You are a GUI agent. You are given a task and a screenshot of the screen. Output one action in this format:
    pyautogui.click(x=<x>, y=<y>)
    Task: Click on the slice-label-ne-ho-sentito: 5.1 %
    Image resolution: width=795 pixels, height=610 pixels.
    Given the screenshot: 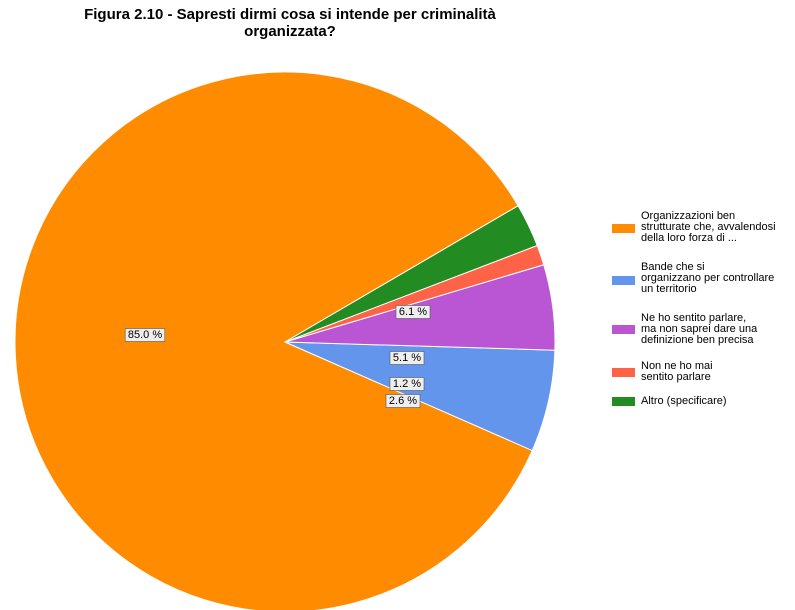 What is the action you would take?
    pyautogui.click(x=407, y=358)
    